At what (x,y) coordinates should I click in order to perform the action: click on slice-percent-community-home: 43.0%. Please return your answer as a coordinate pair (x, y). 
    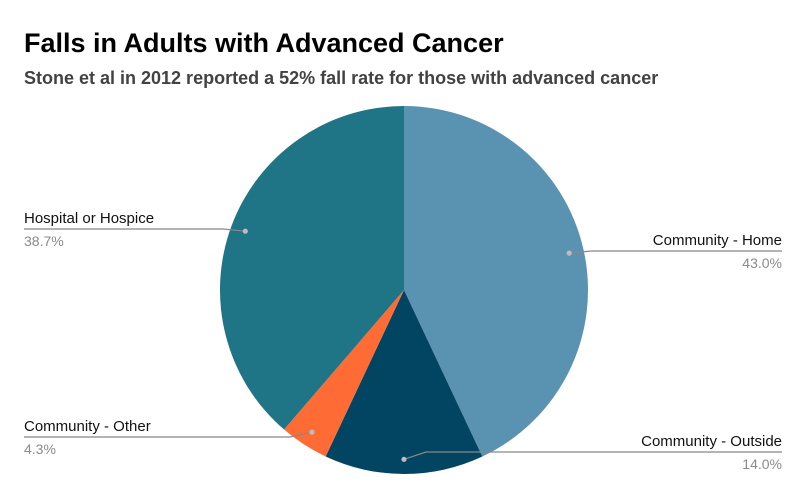
    Looking at the image, I should click on (762, 263).